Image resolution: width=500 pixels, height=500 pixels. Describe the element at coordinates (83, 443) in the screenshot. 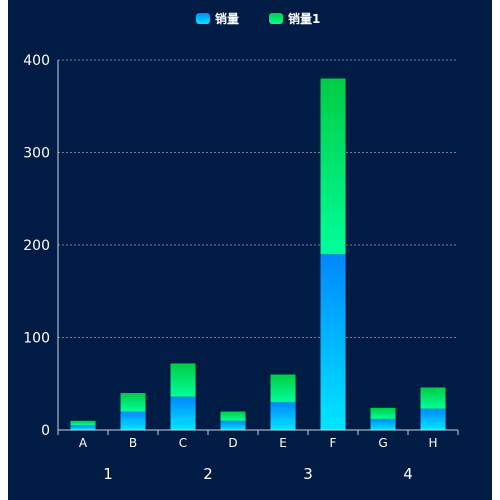

I see `x-tick-label: A` at that location.